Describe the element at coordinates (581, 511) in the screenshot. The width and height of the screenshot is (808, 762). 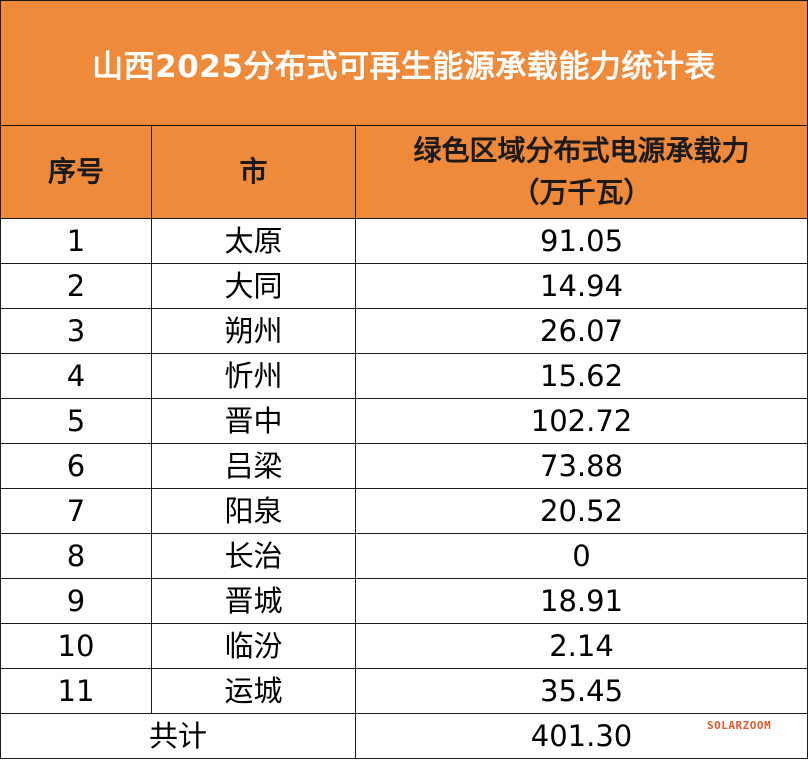
I see `row-capacity: 20.52` at that location.